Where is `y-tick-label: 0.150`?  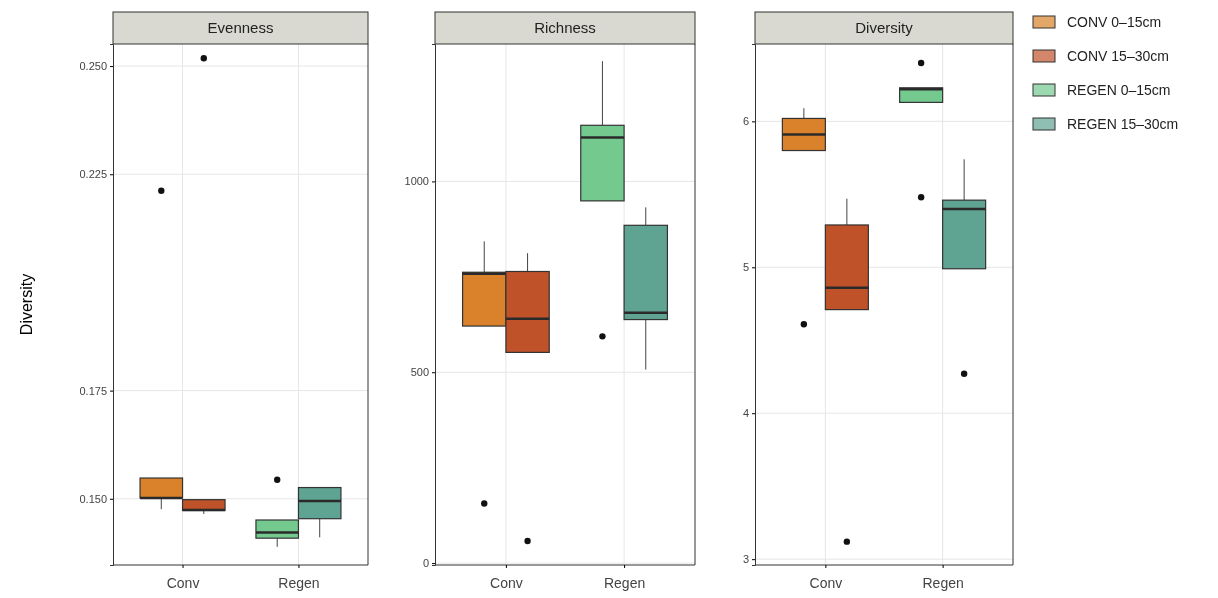
y-tick-label: 0.150 is located at coordinates (93, 498).